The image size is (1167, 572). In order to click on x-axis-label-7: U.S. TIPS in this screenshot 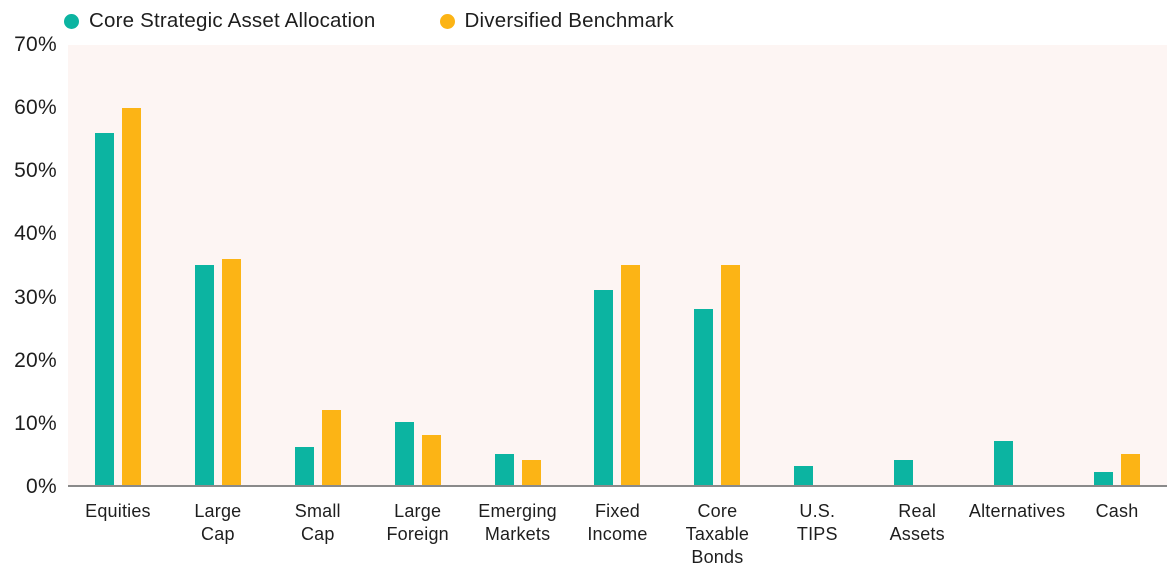, I will do `click(817, 522)`.